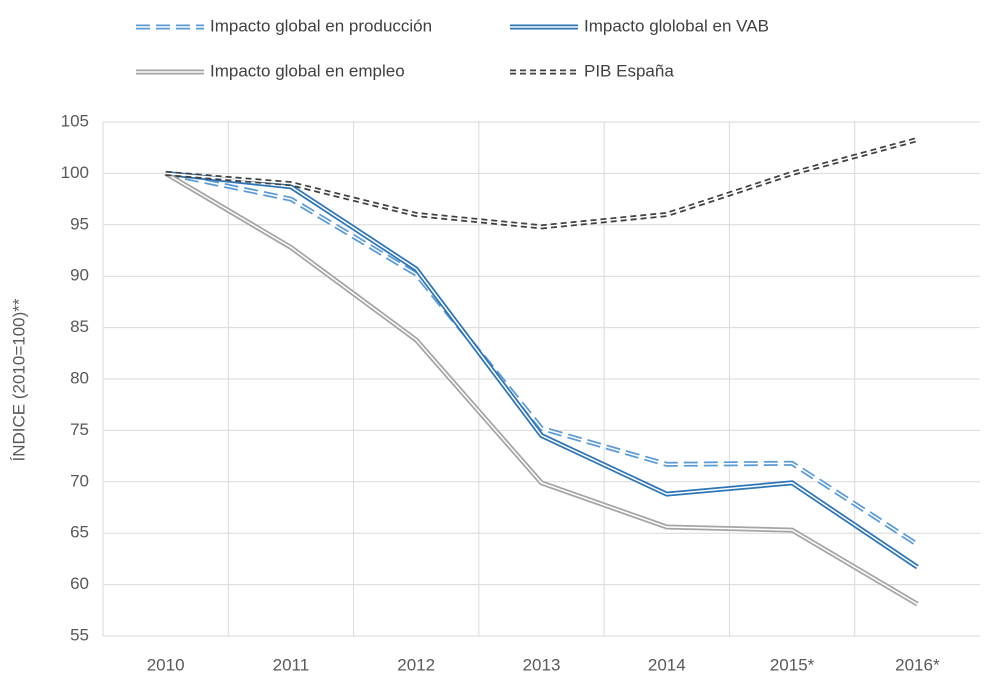 This screenshot has height=675, width=984. What do you see at coordinates (166, 664) in the screenshot?
I see `x-tick-label: 2010` at bounding box center [166, 664].